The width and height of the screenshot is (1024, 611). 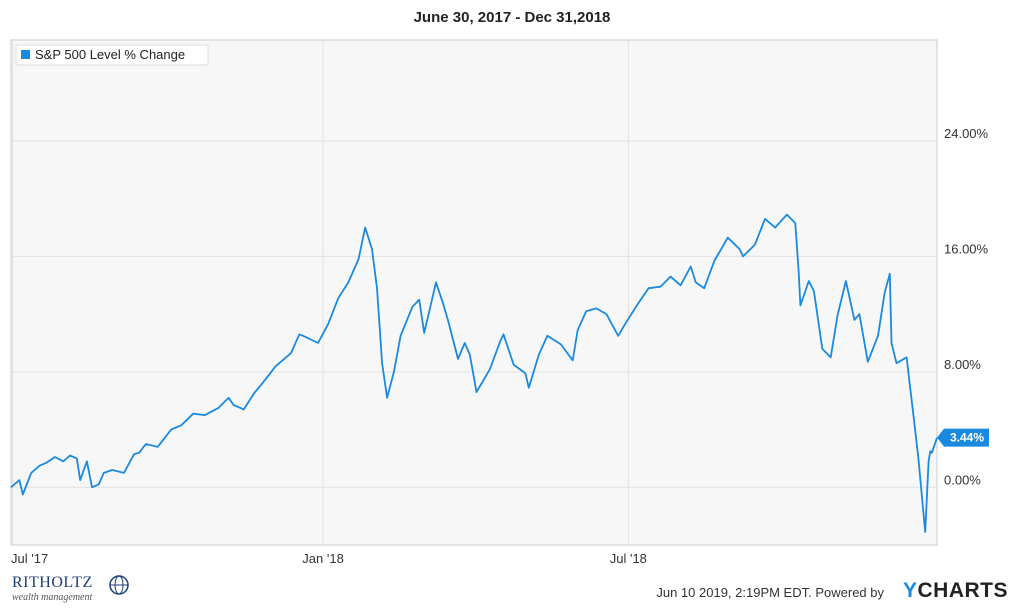 What do you see at coordinates (29, 558) in the screenshot?
I see `x-tick-label: Jul '17` at bounding box center [29, 558].